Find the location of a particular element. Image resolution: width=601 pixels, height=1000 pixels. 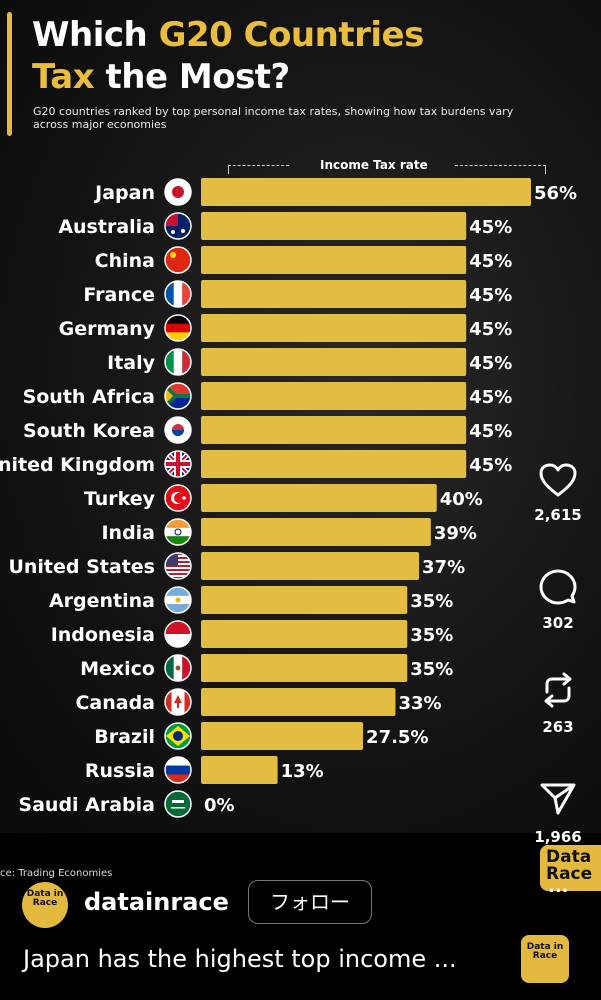

title-part-1: Which is located at coordinates (95, 35).